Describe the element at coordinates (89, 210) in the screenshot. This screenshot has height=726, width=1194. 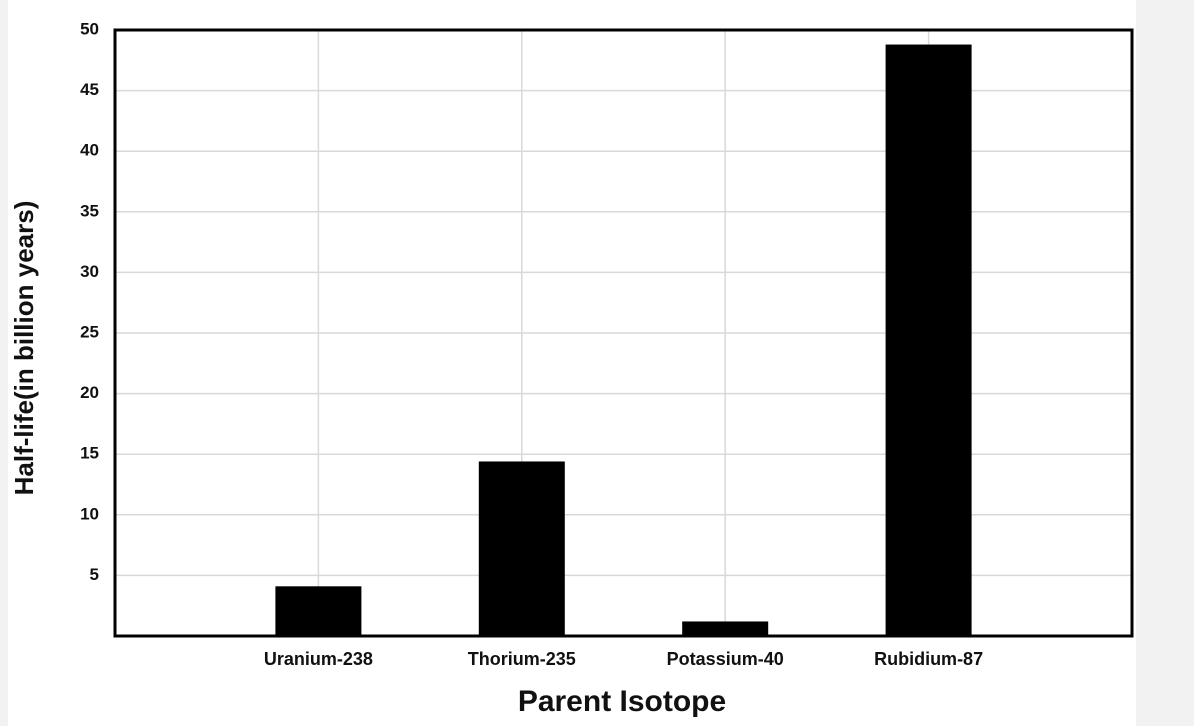
I see `y-tick-label: 35` at that location.